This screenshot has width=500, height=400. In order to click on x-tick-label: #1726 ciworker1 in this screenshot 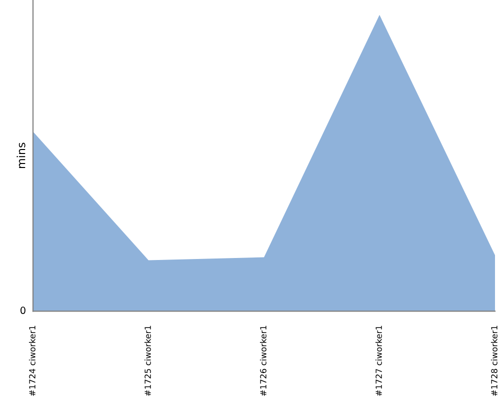, I will do `click(263, 361)`.